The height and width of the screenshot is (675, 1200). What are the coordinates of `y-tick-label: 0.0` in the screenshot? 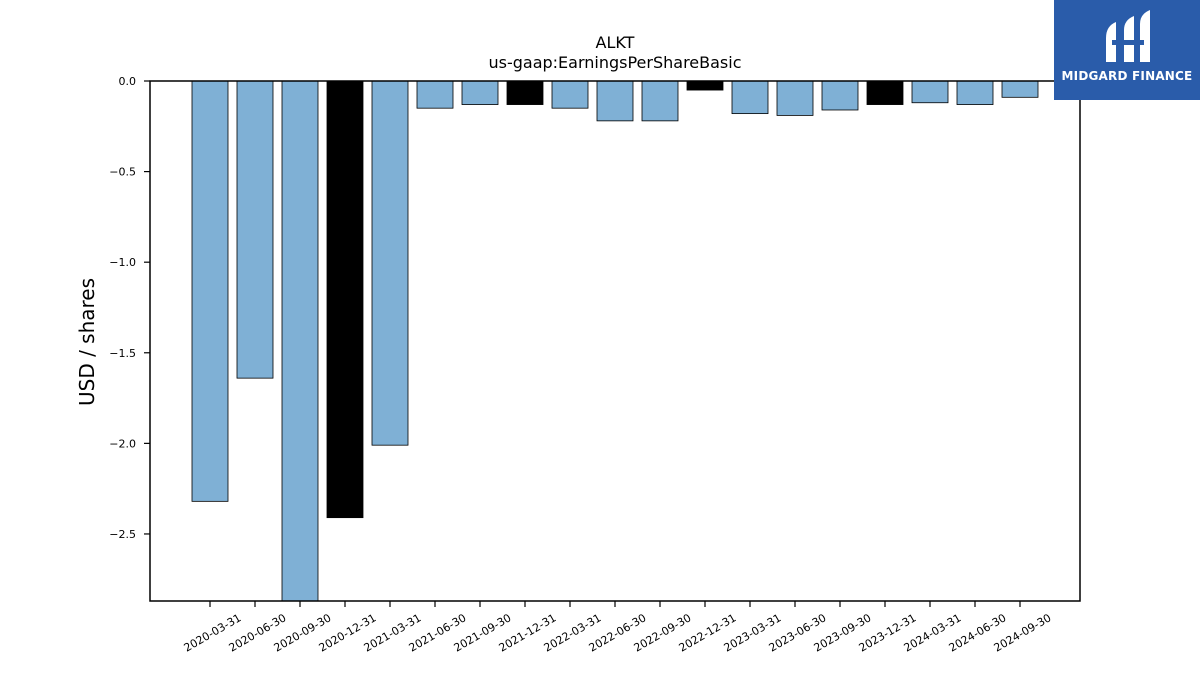 It's located at (128, 81).